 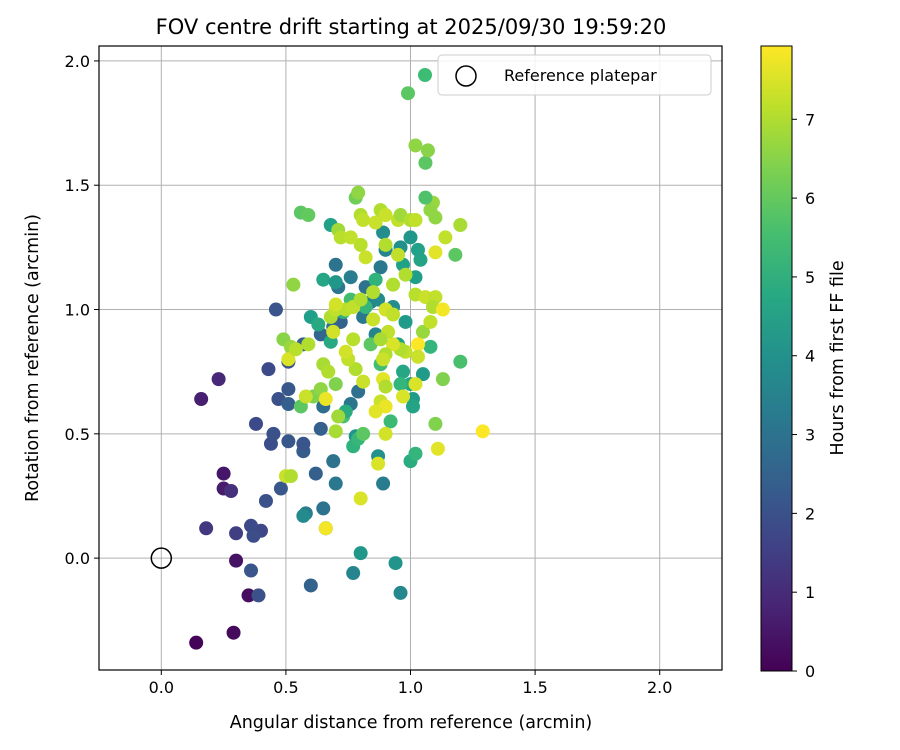 I want to click on colorbar-tick-label: 1, so click(x=810, y=592).